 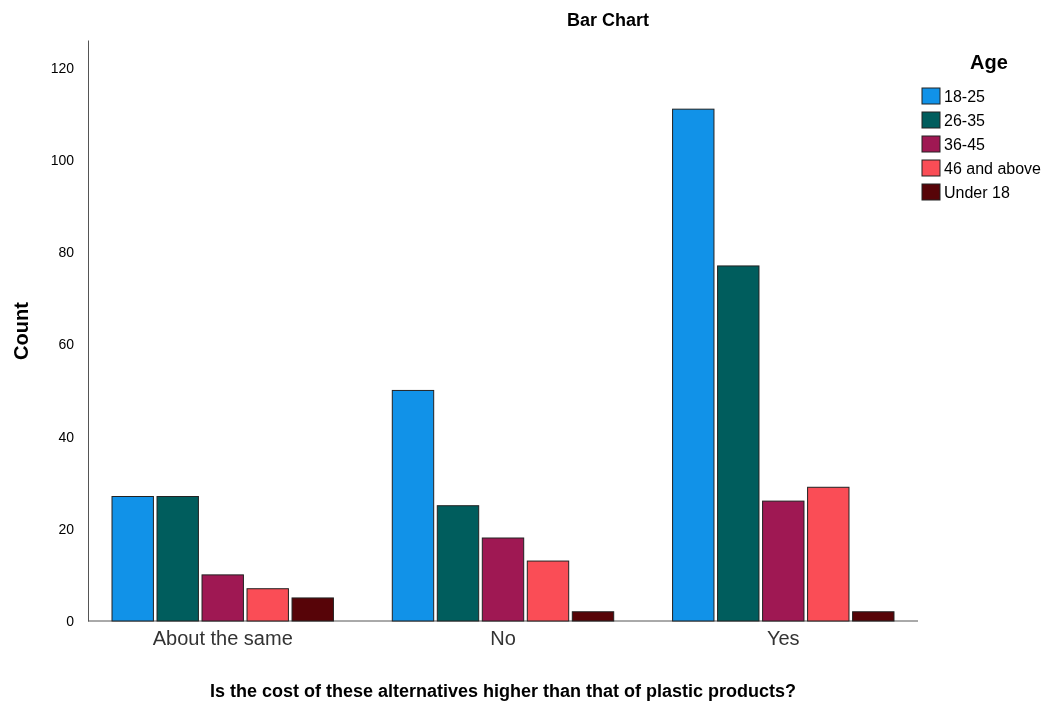 What do you see at coordinates (66, 436) in the screenshot?
I see `y-tick-label: 40` at bounding box center [66, 436].